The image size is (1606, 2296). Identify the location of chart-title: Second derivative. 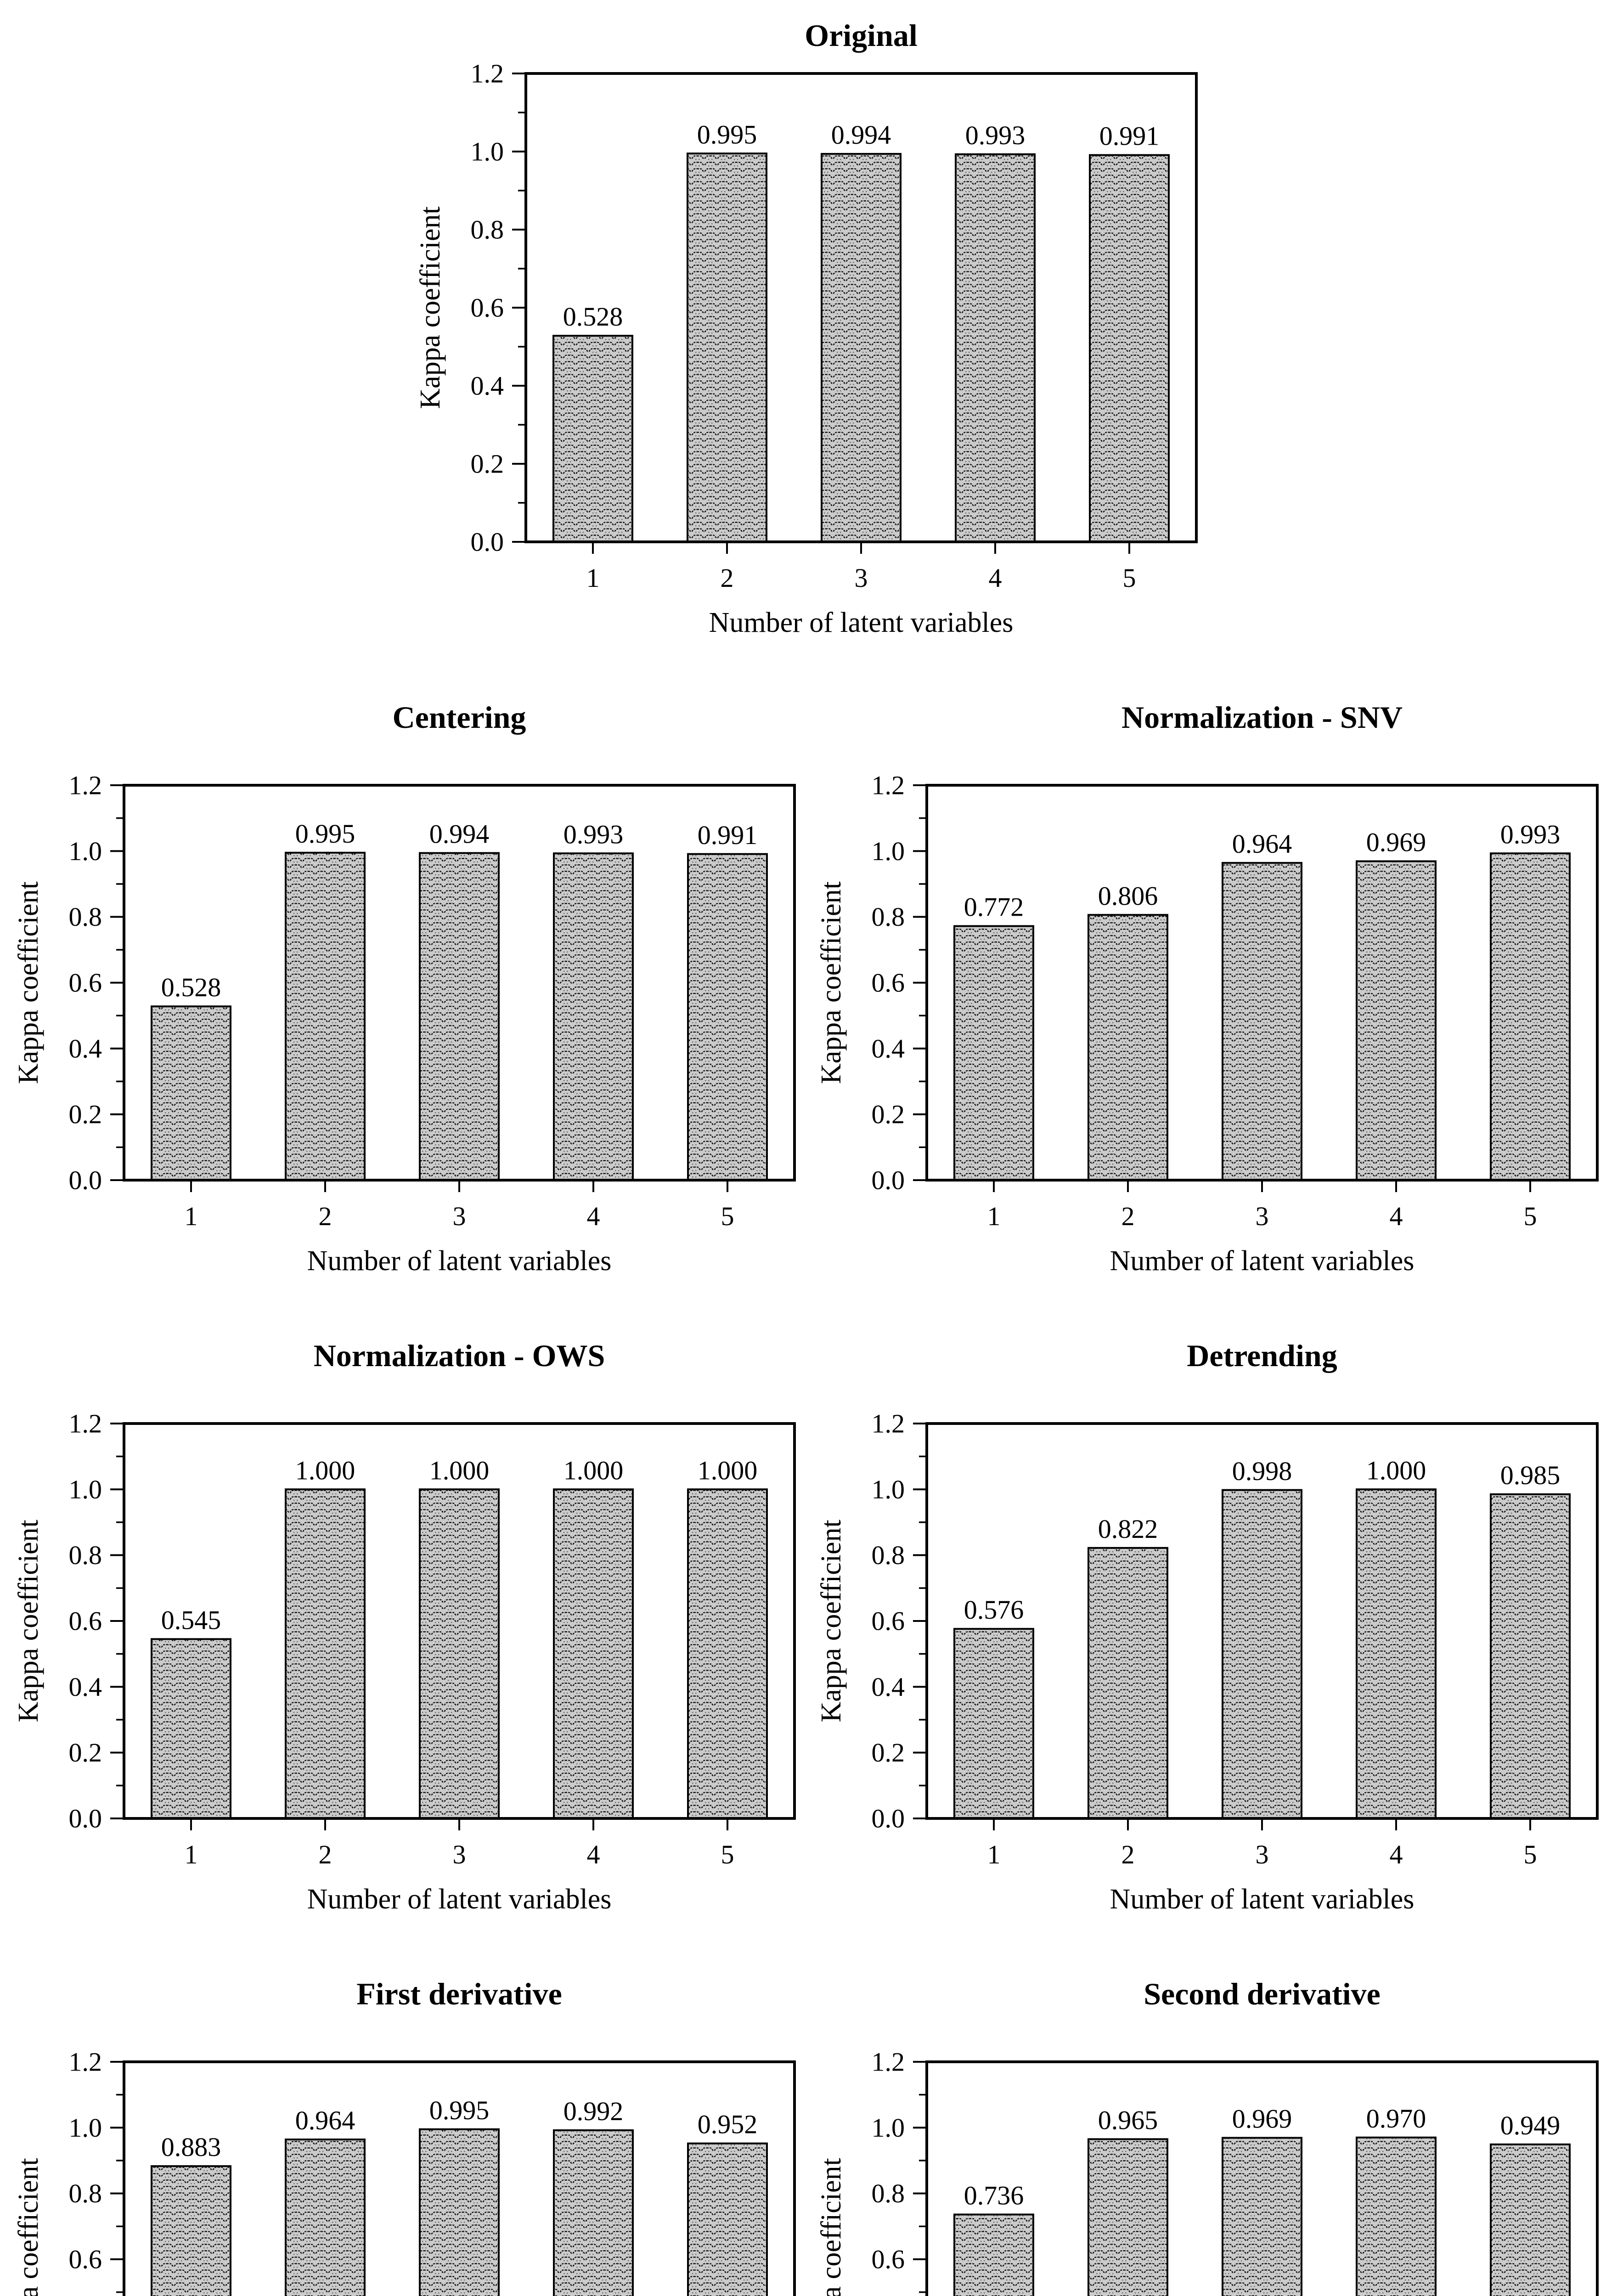
(1262, 1993).